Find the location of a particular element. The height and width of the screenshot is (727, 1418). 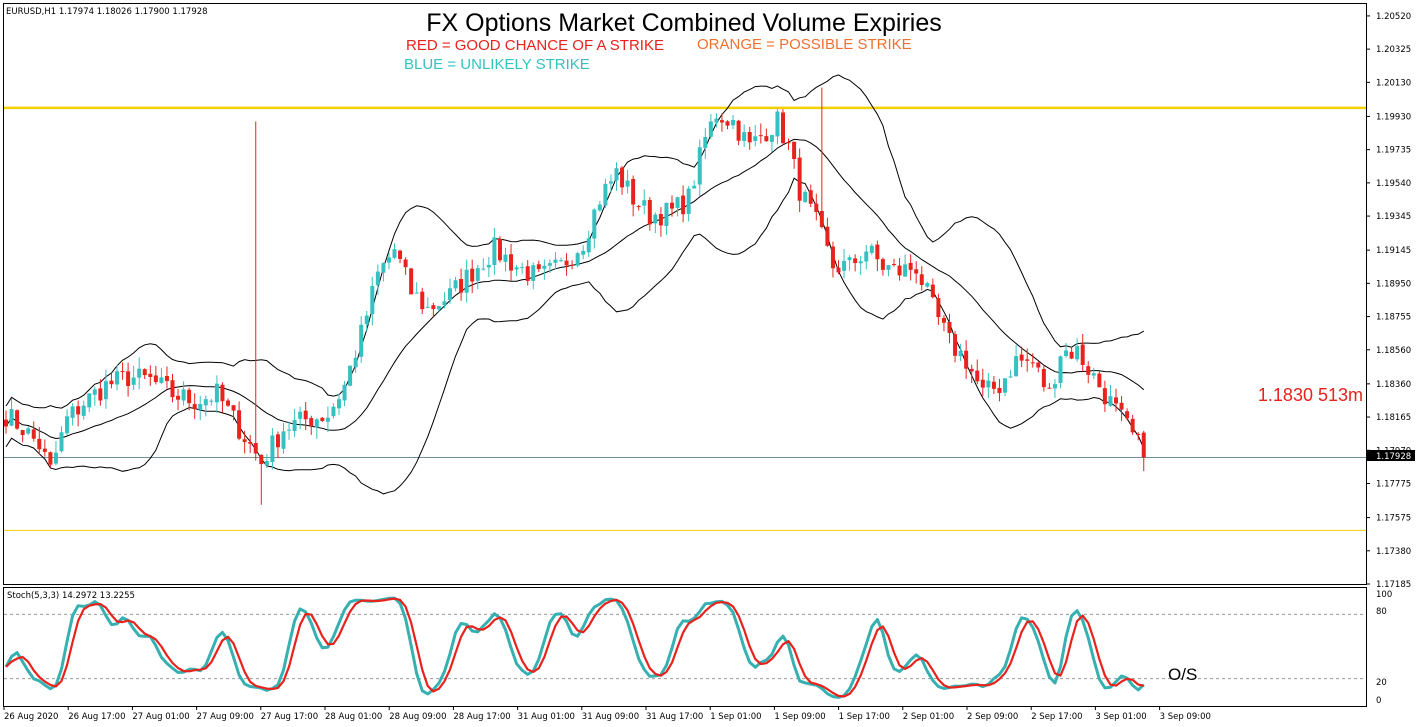

legend-orange: ORANGE = POSSIBLE STRIKE is located at coordinates (804, 44).